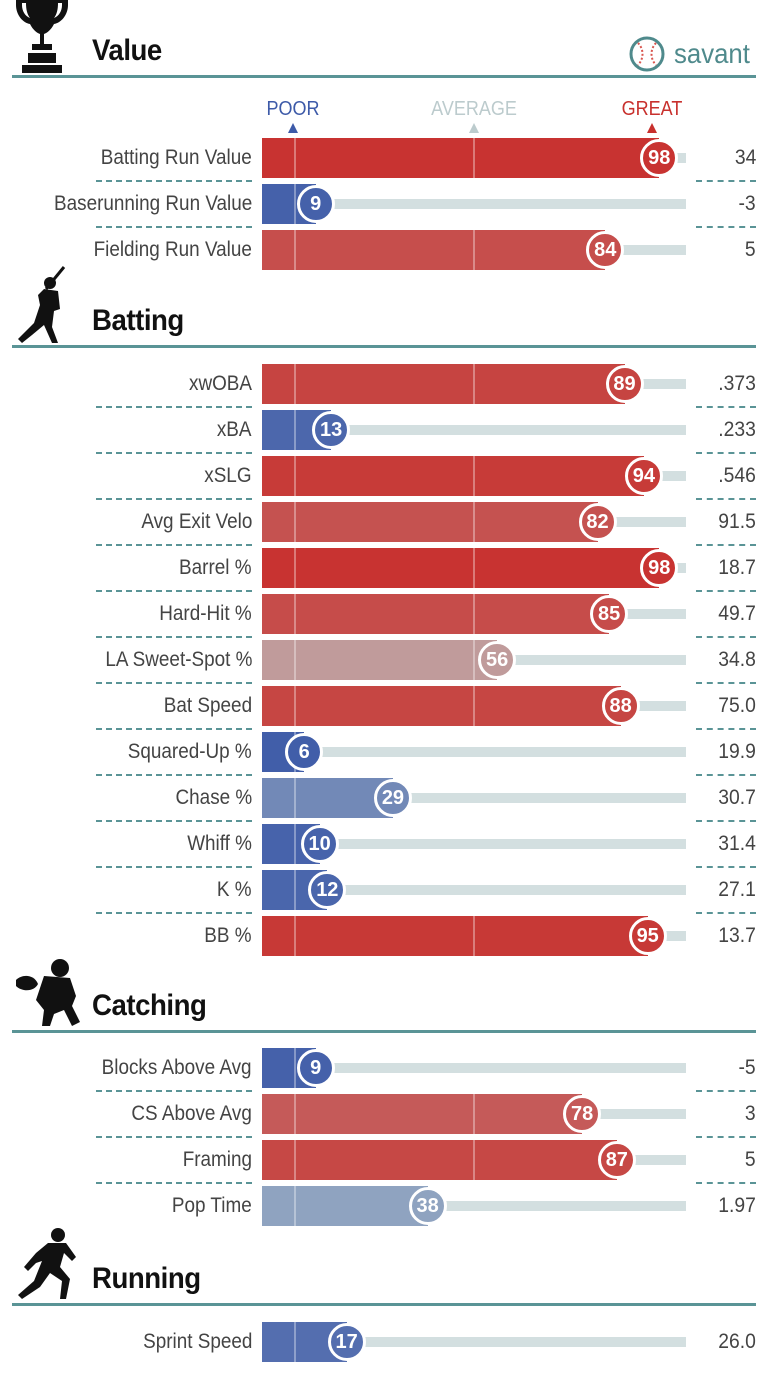 Image resolution: width=772 pixels, height=1376 pixels. Describe the element at coordinates (176, 157) in the screenshot. I see `metric-label: Batting Run Value` at that location.